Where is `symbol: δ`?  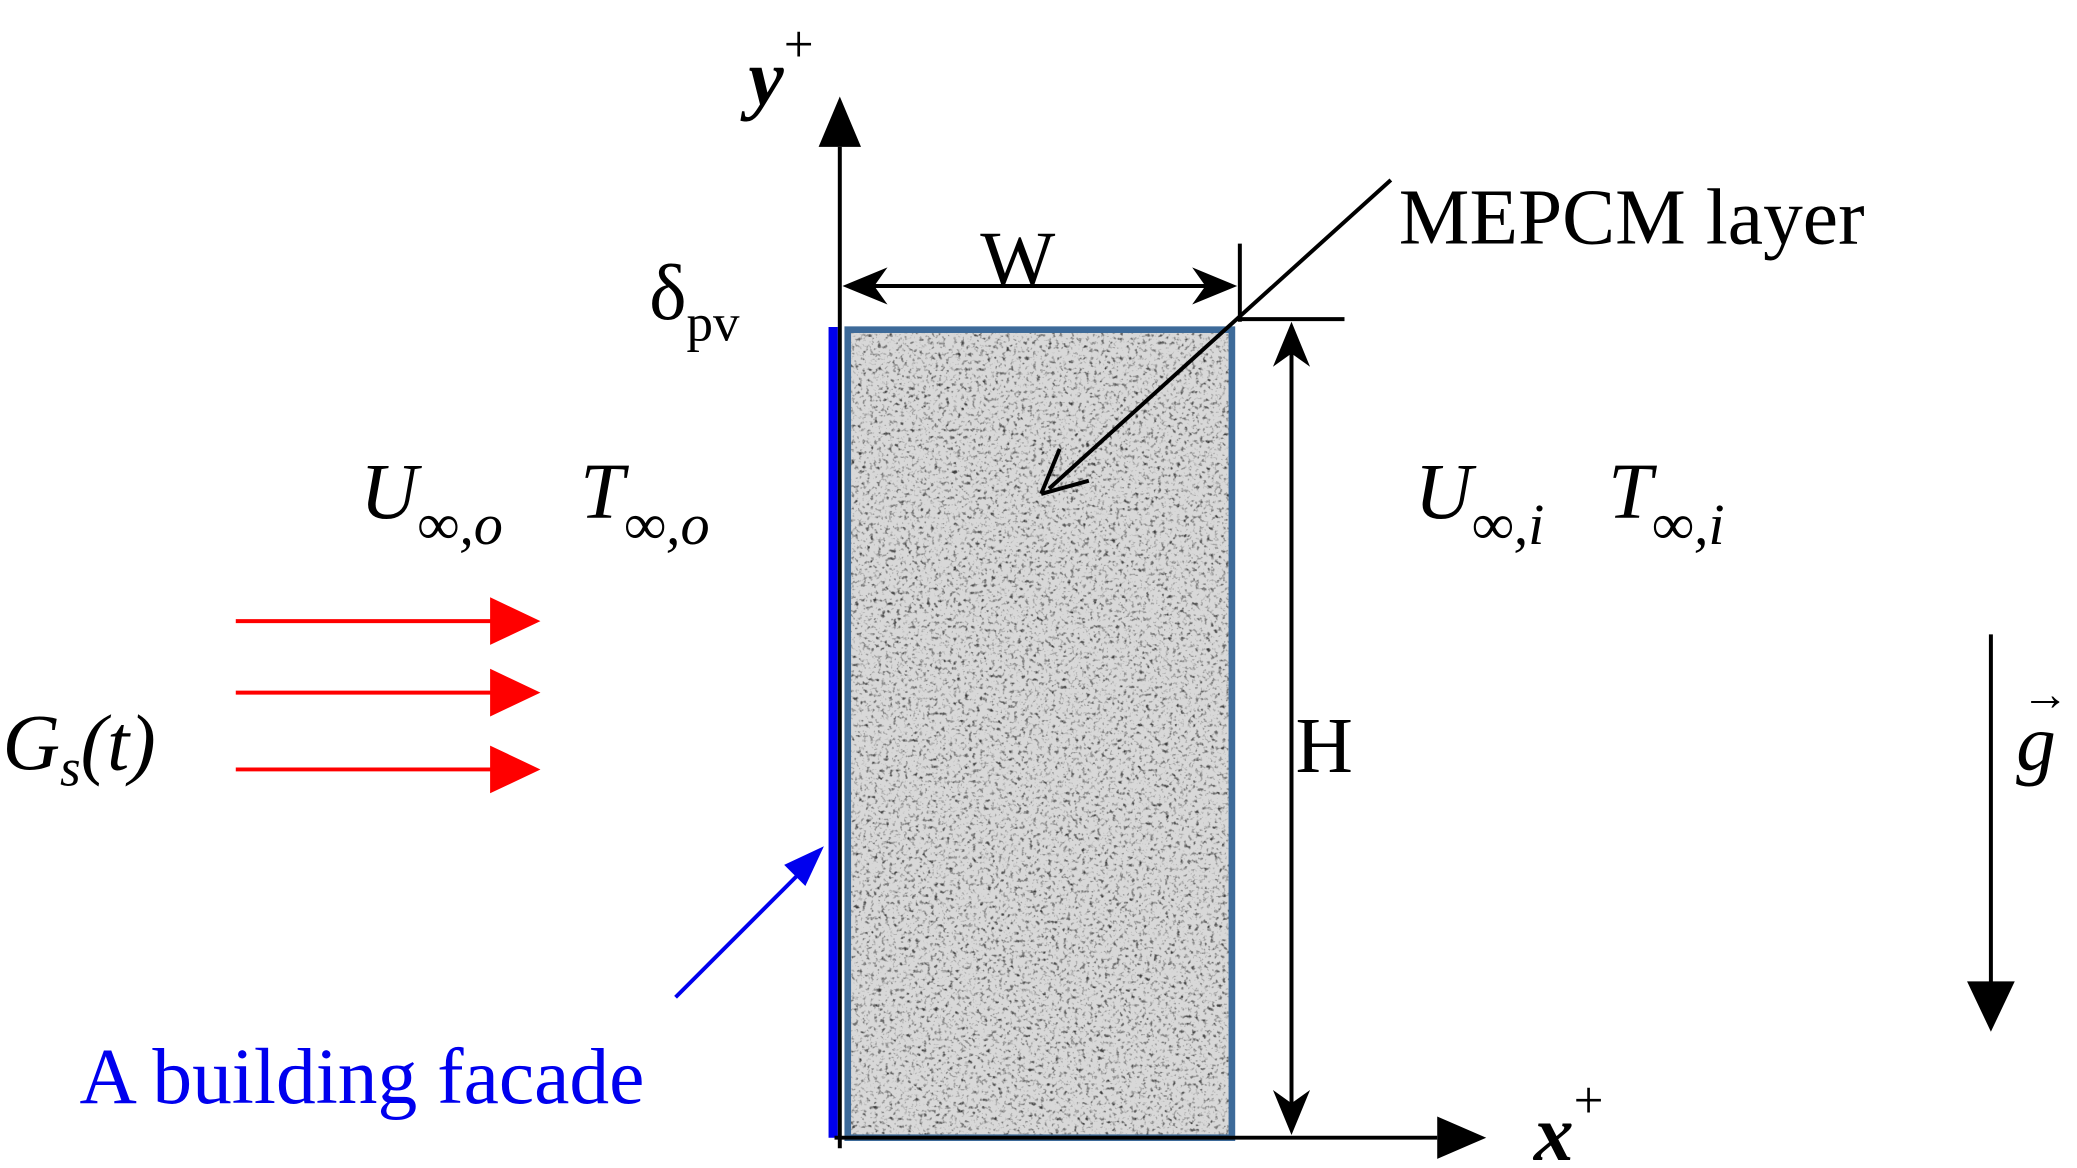 symbol: δ is located at coordinates (667, 293).